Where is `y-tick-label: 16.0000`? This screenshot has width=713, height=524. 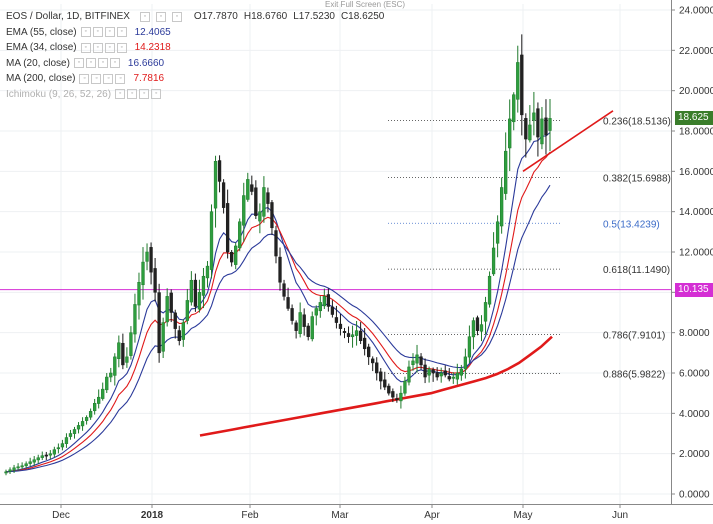
y-tick-label: 16.0000 is located at coordinates (696, 172).